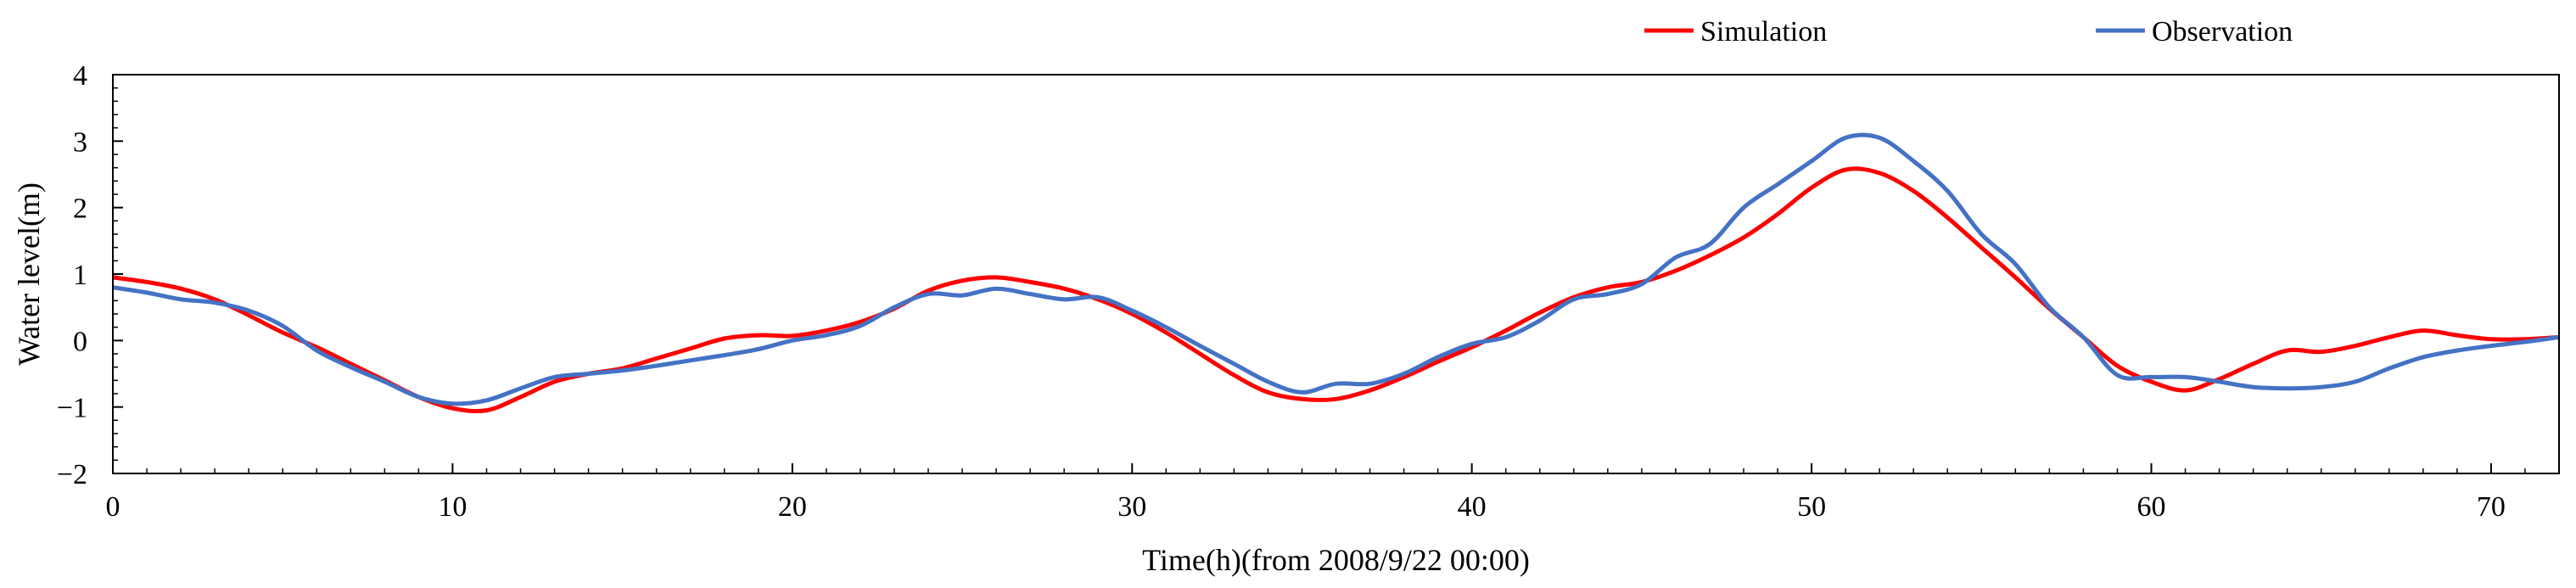 The height and width of the screenshot is (588, 2576). Describe the element at coordinates (1763, 32) in the screenshot. I see `legend-label-simulation: Simulation` at that location.